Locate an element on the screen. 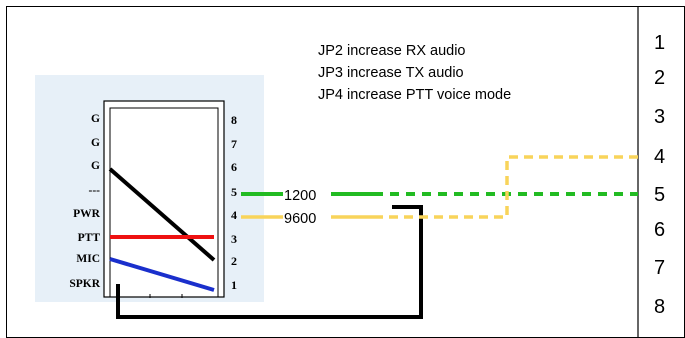 The width and height of the screenshot is (685, 338). note-jp3: JP3 increase TX audio is located at coordinates (391, 73).